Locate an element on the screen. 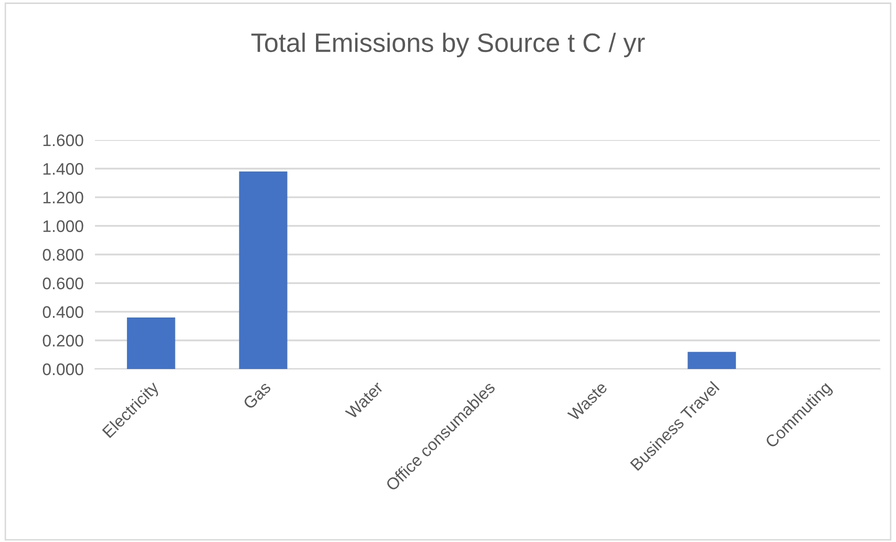 This screenshot has width=896, height=542. y-tick-label: 1.200 is located at coordinates (63, 198).